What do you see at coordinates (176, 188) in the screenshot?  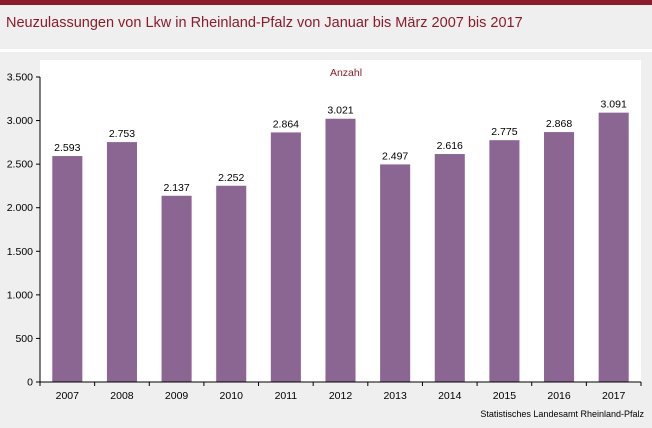 I see `value-label-2009: 2.137` at bounding box center [176, 188].